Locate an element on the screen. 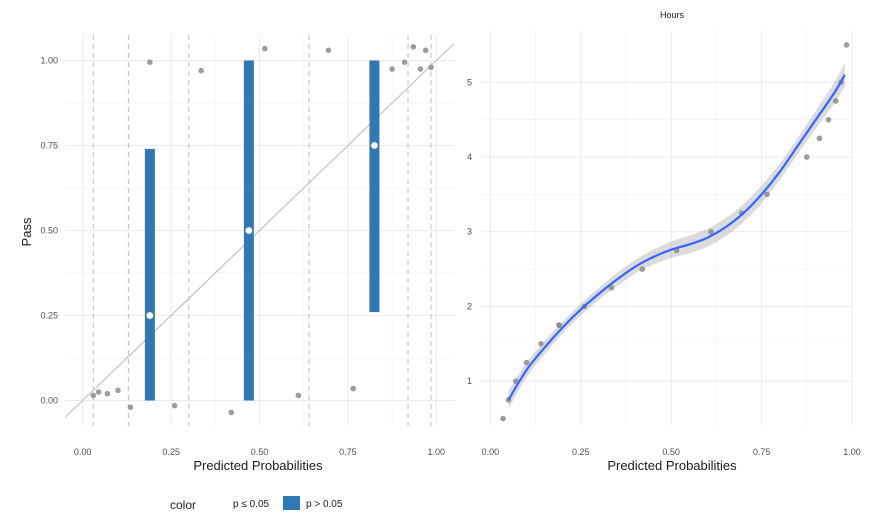 This screenshot has height=513, width=875. right-y-tick-labels: 1 2 3 4 5 is located at coordinates (469, 231).